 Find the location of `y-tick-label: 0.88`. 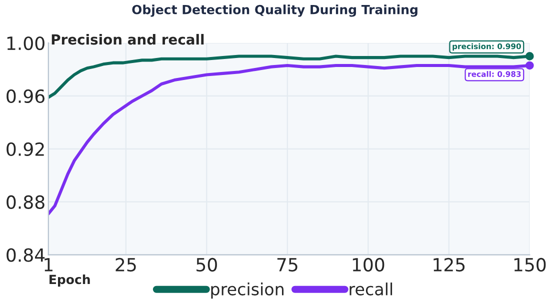

y-tick-label: 0.88 is located at coordinates (25, 202).